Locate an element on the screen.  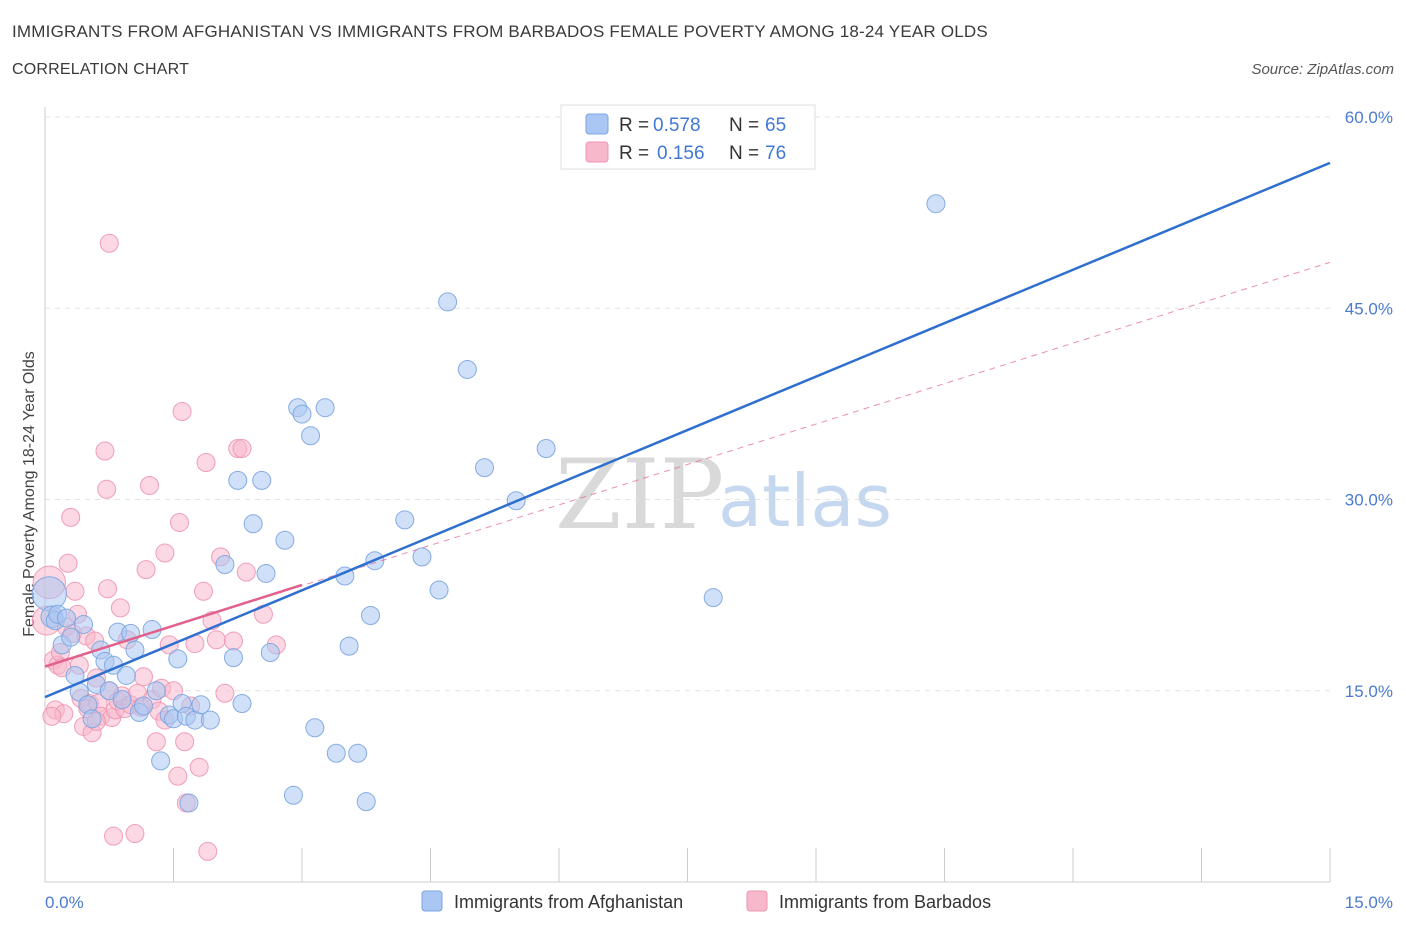
y-tick-label-1: 30.0% is located at coordinates (1369, 500).